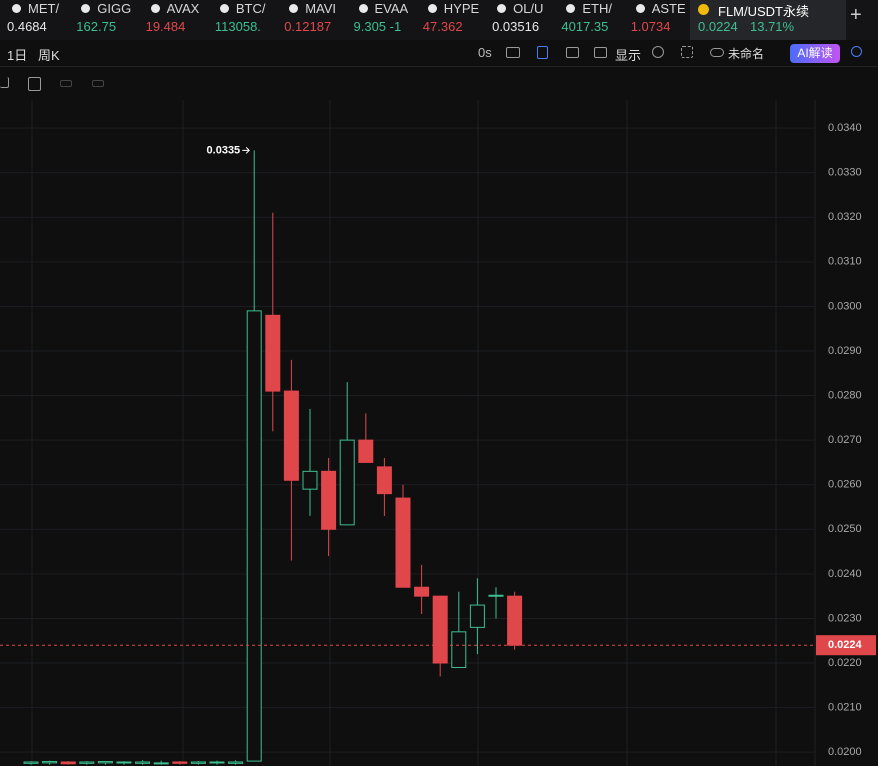 The width and height of the screenshot is (878, 766). What do you see at coordinates (746, 54) in the screenshot?
I see `layout-name: 未命名` at bounding box center [746, 54].